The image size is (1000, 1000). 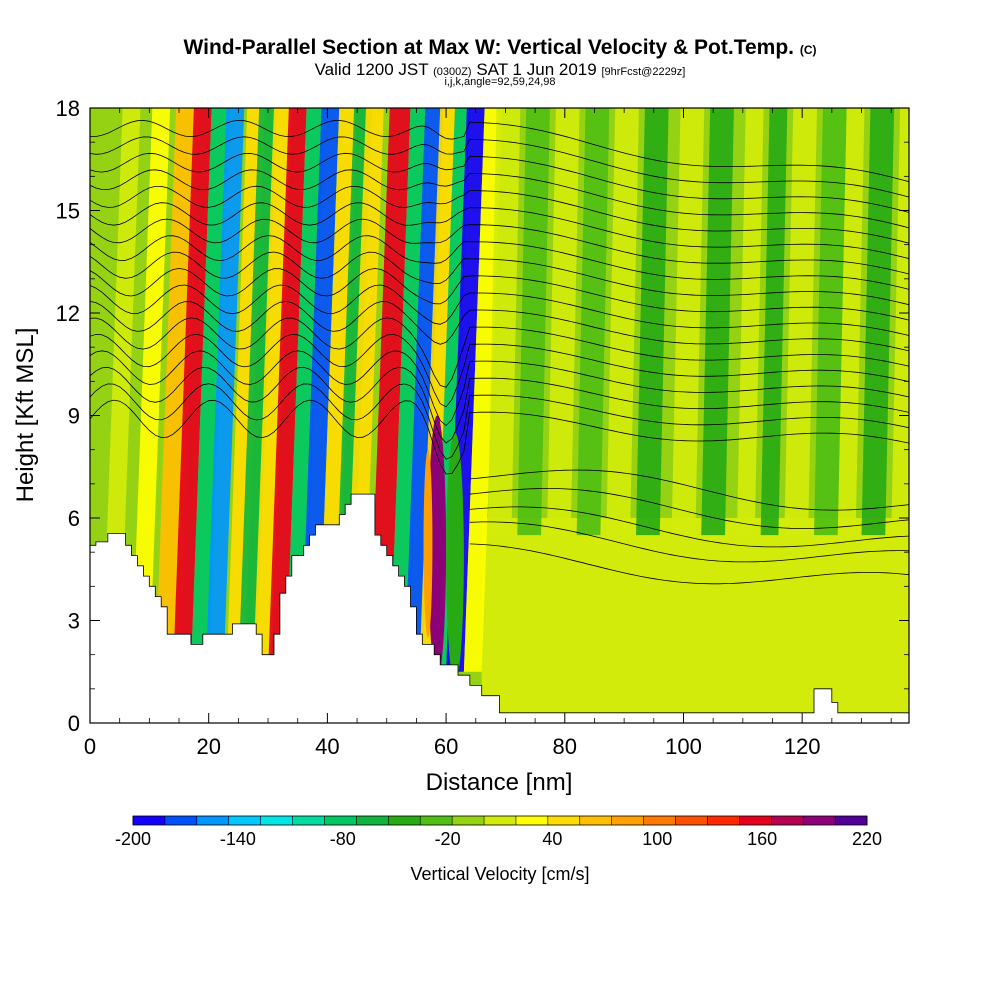 What do you see at coordinates (499, 874) in the screenshot?
I see `colorbar-title: Vertical Velocity [cm/s]` at bounding box center [499, 874].